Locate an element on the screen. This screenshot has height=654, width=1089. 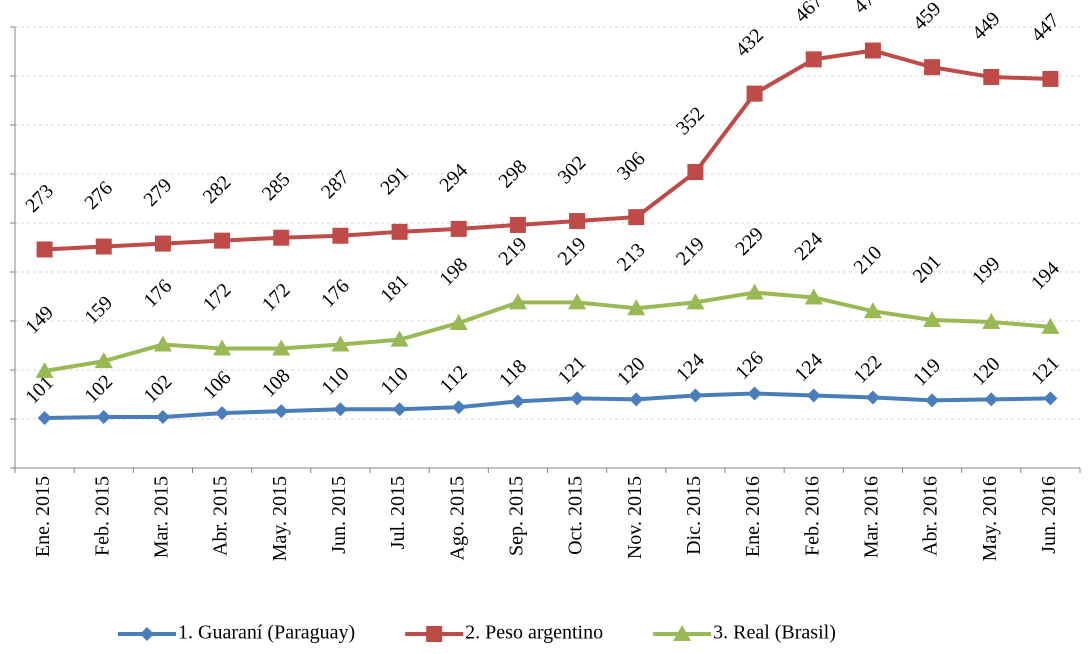
data-label: 279 is located at coordinates (158, 192).